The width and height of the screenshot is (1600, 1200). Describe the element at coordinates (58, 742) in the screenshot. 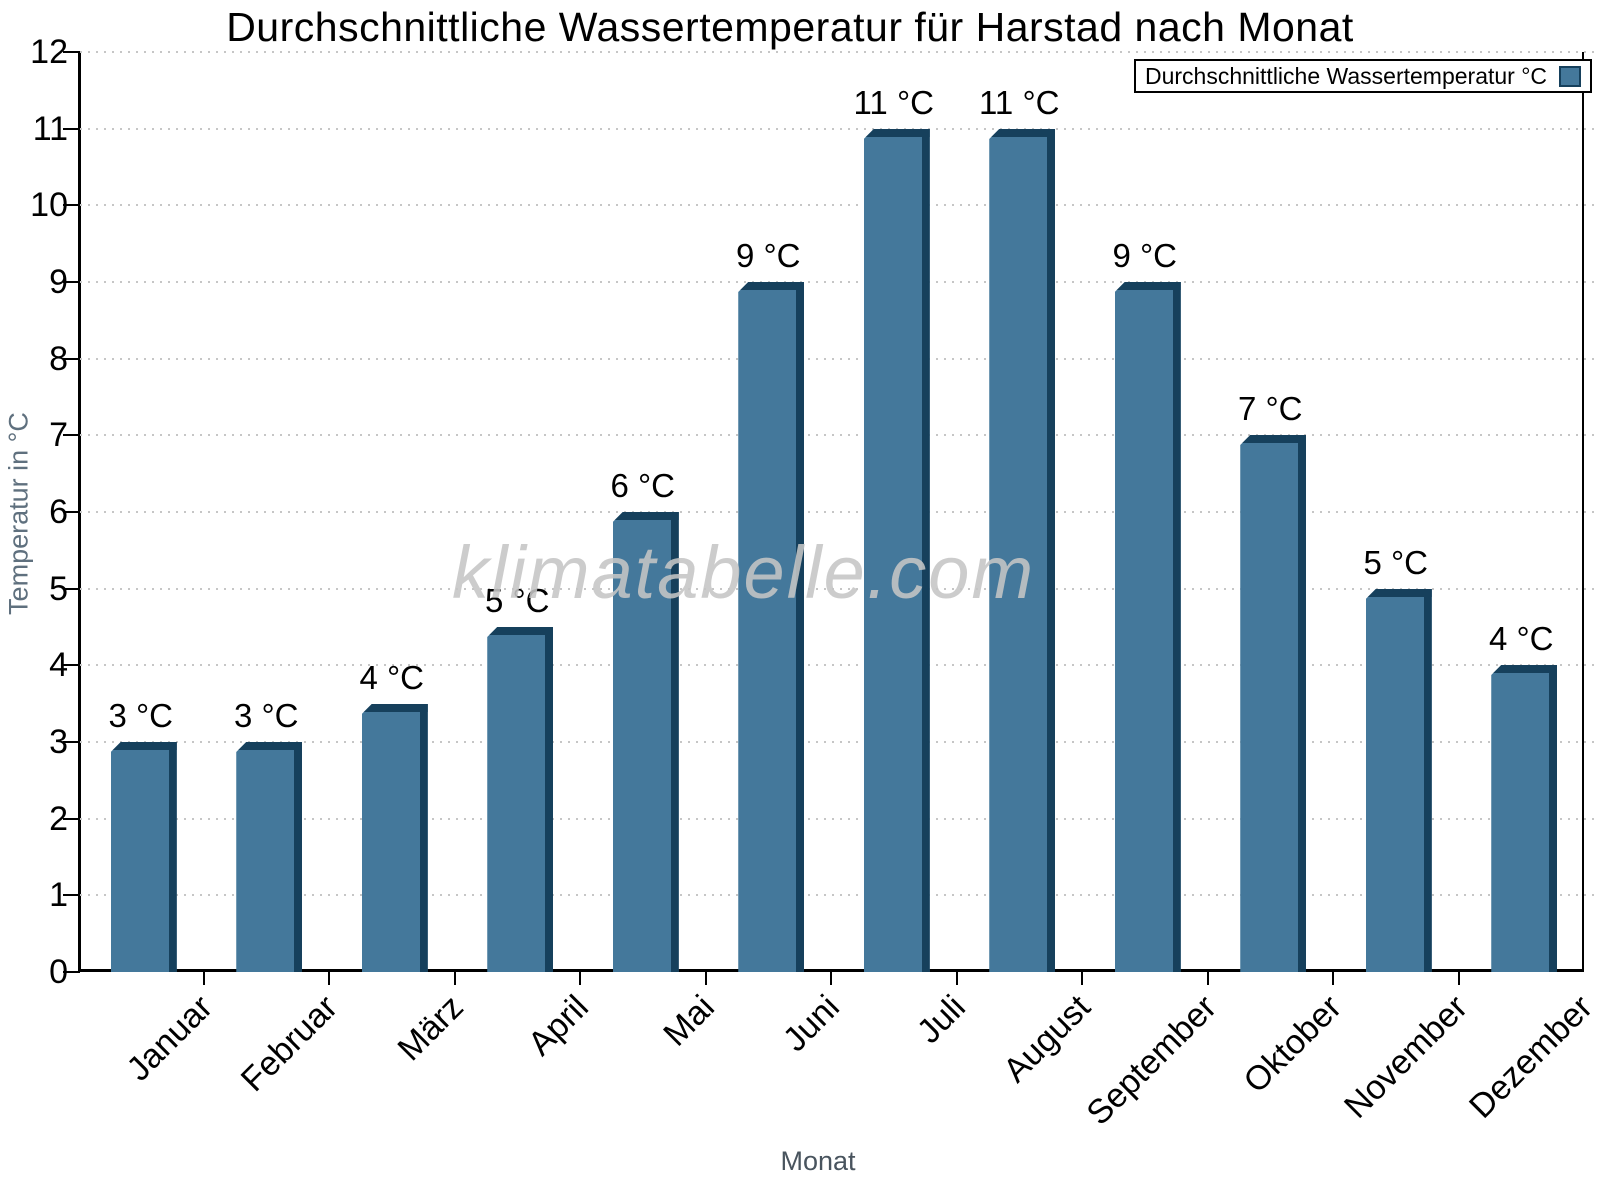

I see `y-tick-label-3: 3` at that location.